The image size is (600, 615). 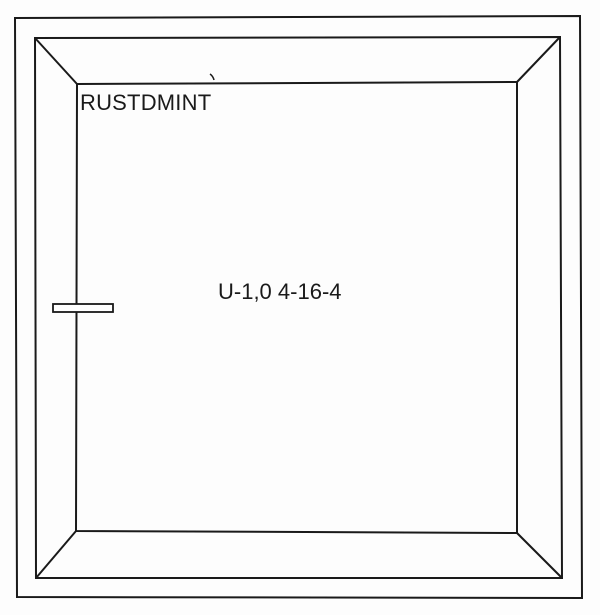 I want to click on mitre-line-bottom-right, so click(x=539, y=555).